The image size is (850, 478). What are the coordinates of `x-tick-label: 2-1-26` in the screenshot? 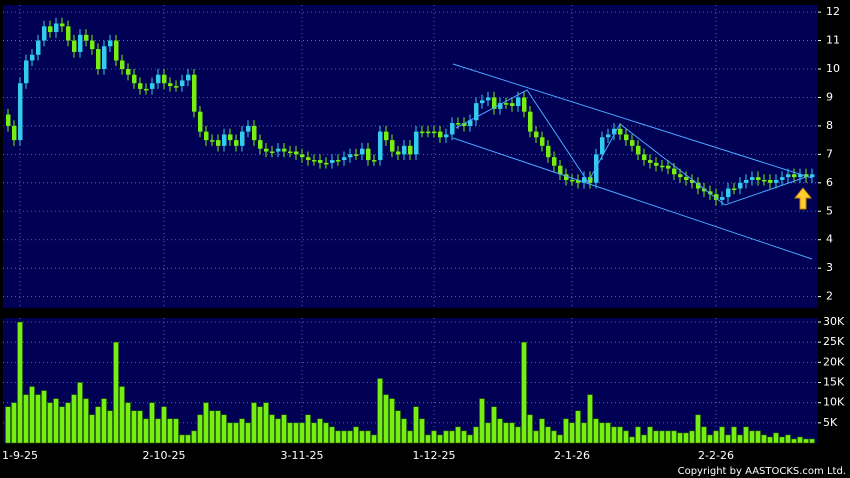 It's located at (572, 455).